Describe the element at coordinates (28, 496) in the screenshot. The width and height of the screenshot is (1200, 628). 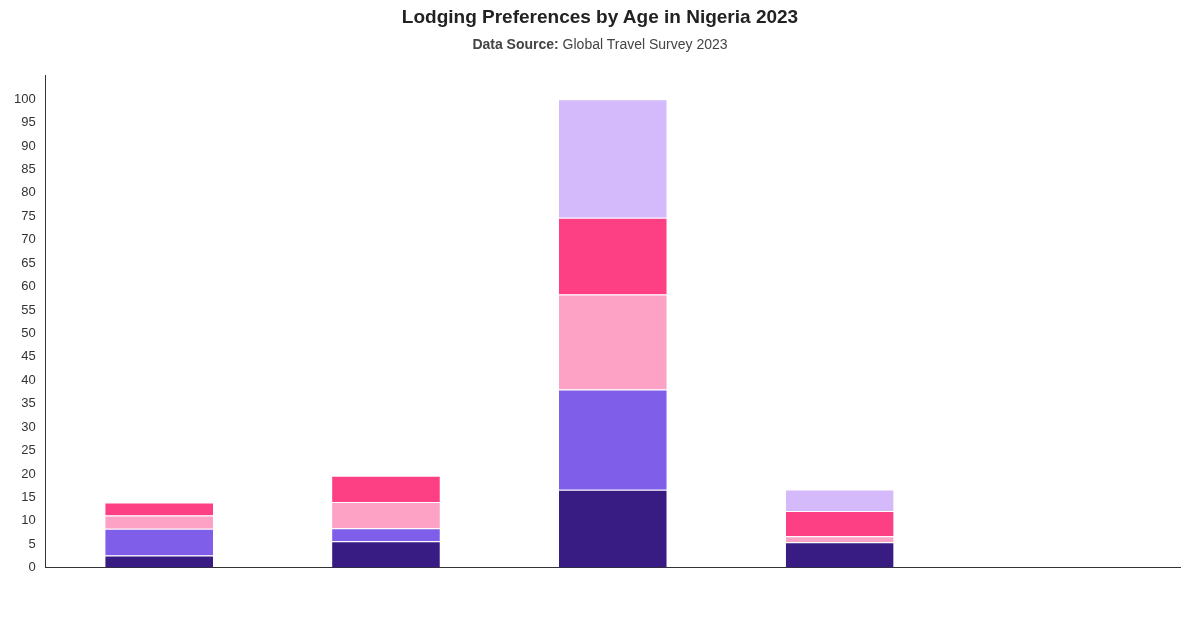
I see `y-tick-label: 15` at that location.